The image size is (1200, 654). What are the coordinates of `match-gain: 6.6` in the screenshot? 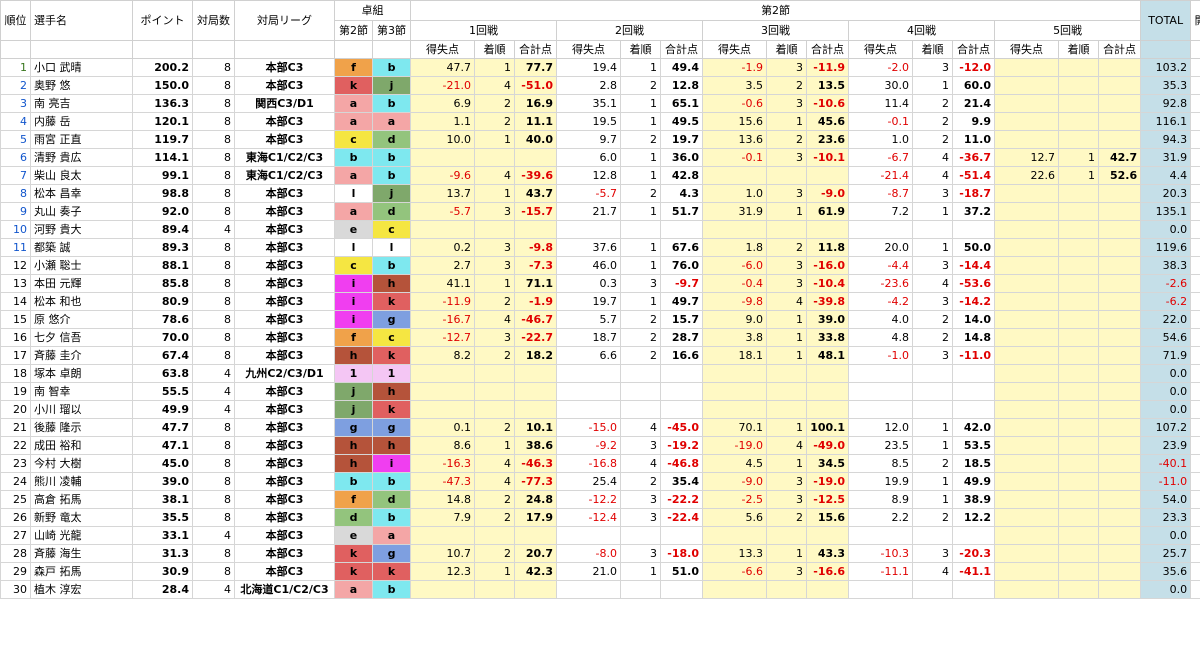 It's located at (588, 355).